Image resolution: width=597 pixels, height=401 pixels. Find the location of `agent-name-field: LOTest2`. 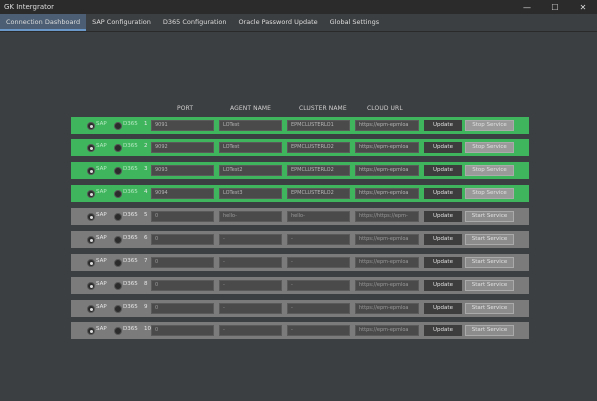

agent-name-field: LOTest2 is located at coordinates (250, 170).